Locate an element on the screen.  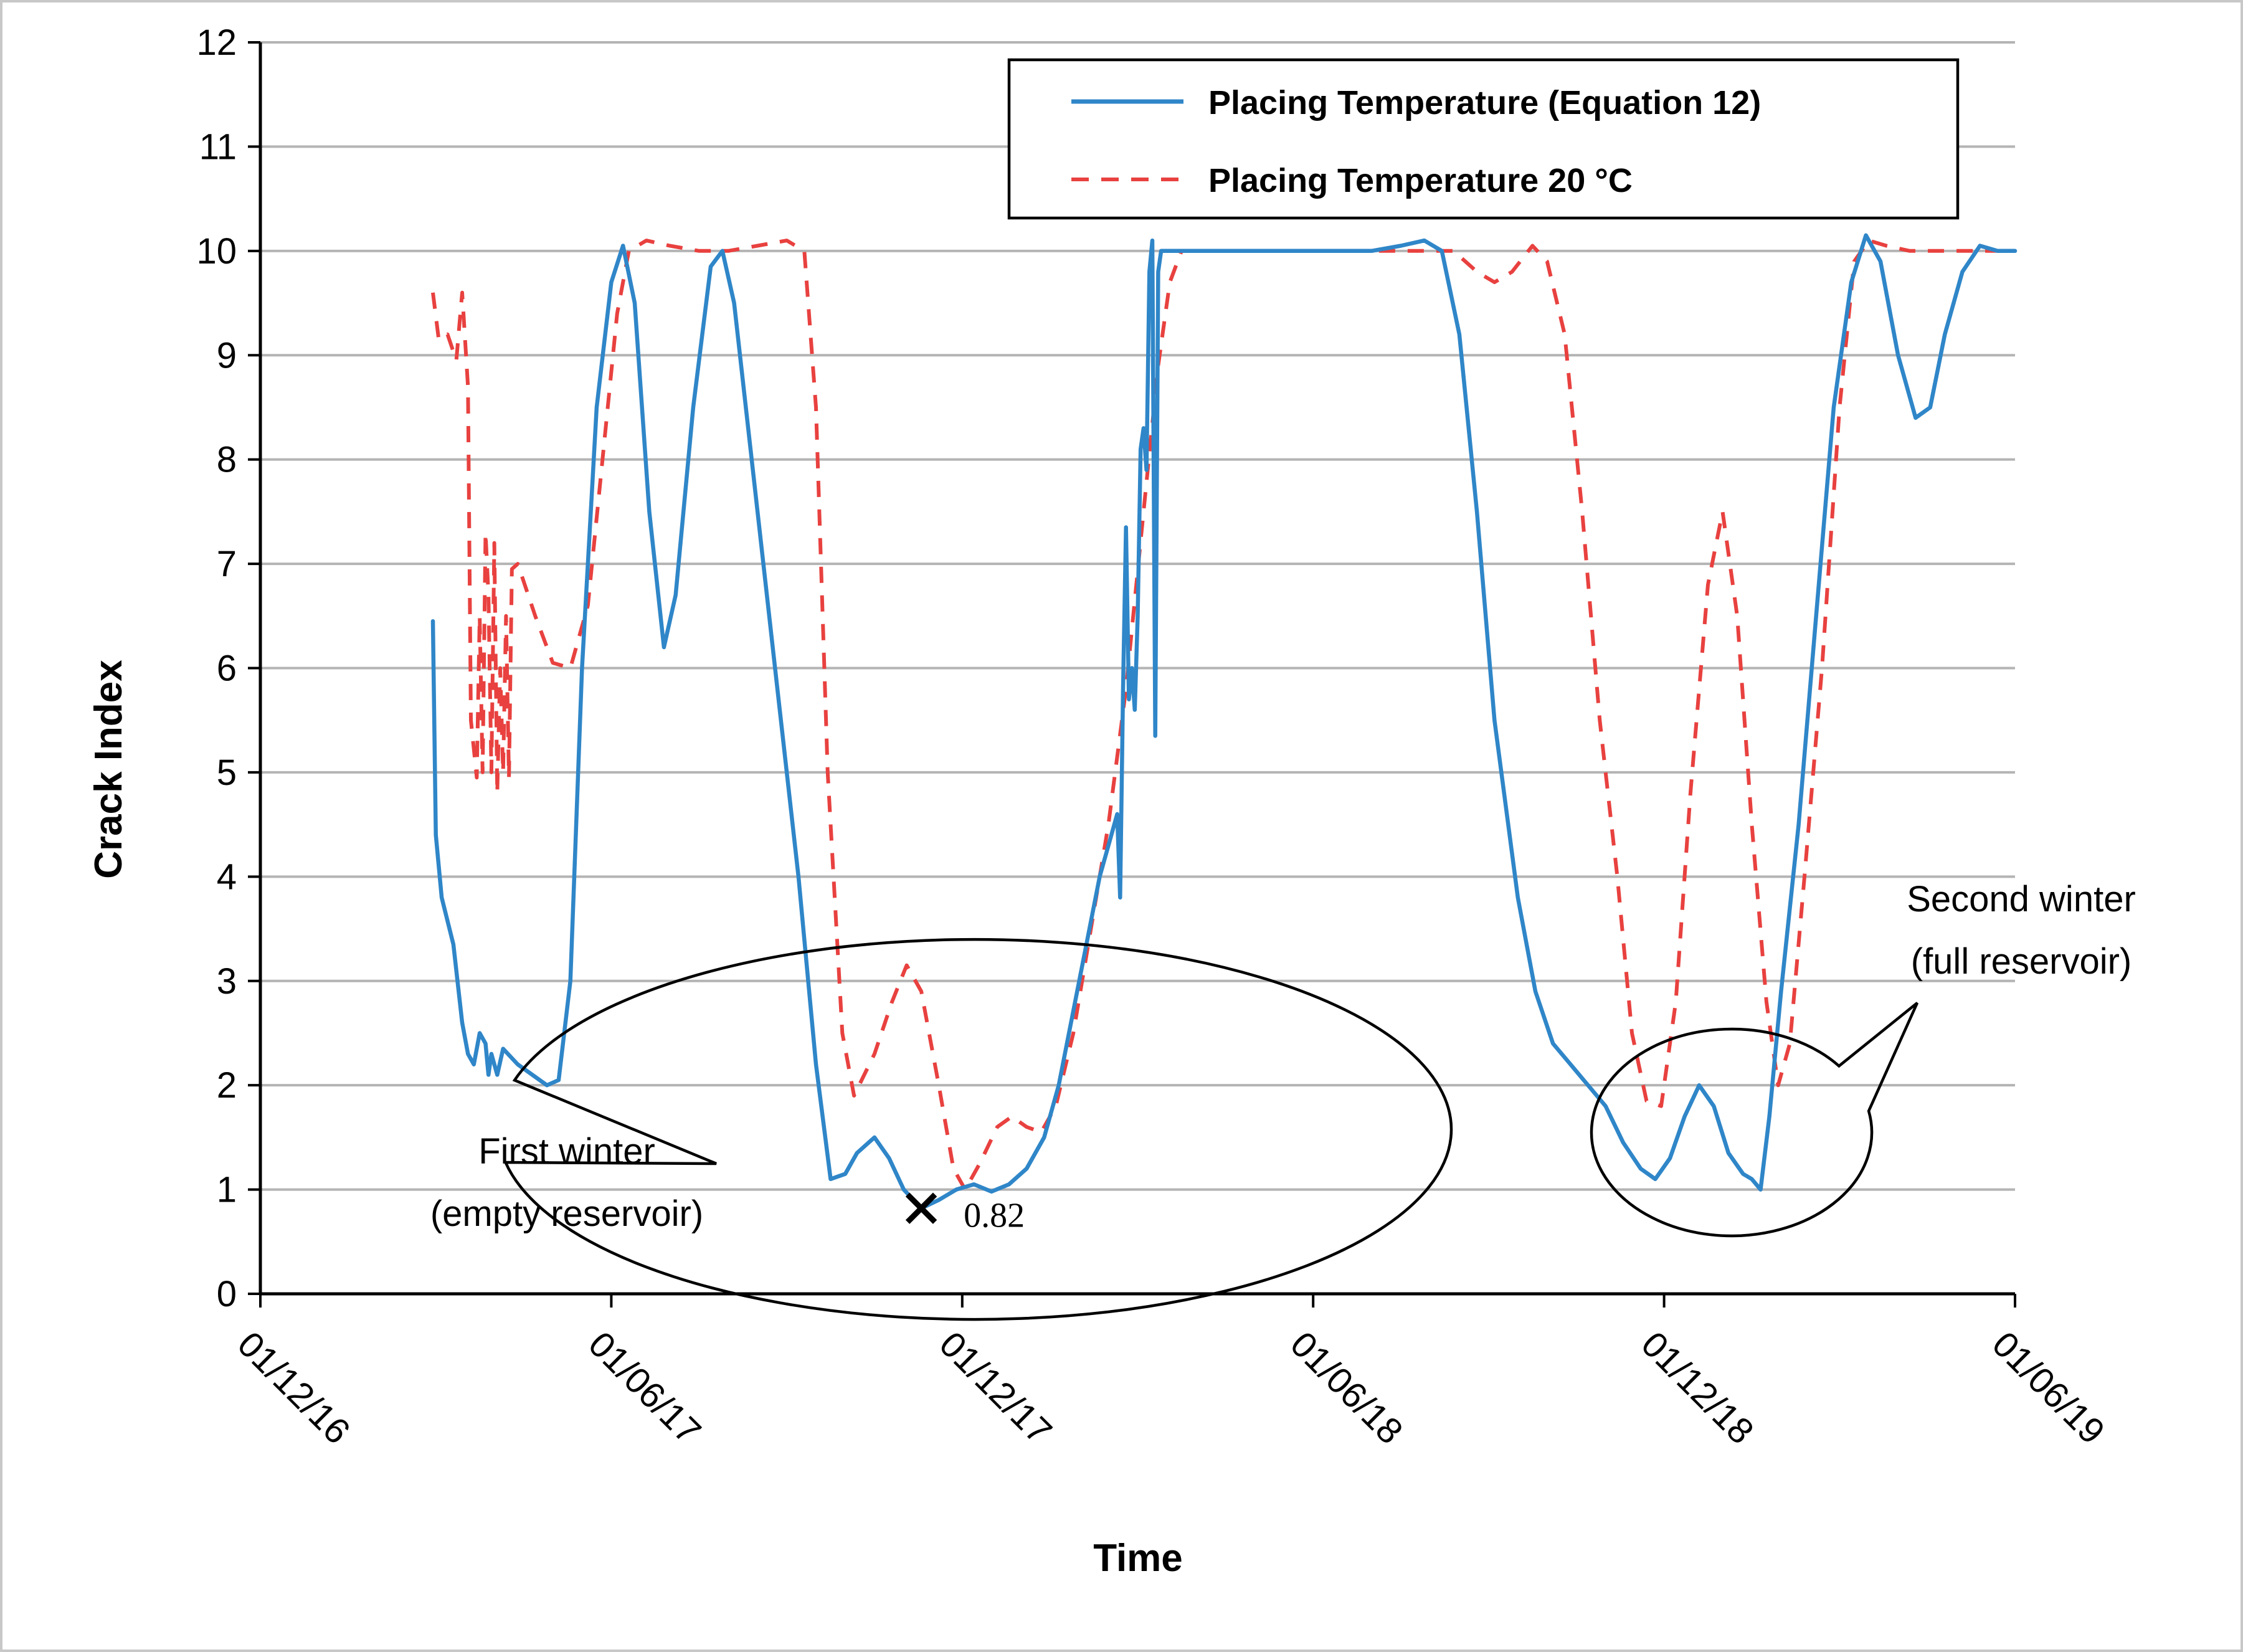
y-tick-label: 2 is located at coordinates (227, 1085).